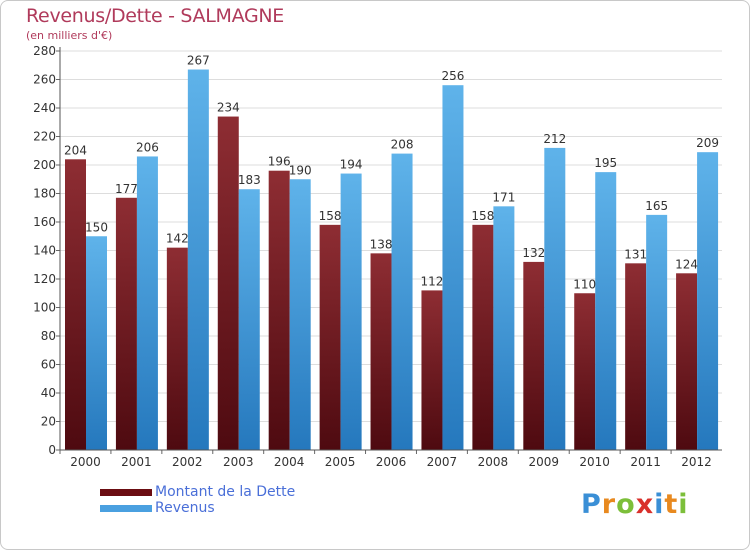 The width and height of the screenshot is (750, 550). I want to click on logo-letter: t, so click(671, 504).